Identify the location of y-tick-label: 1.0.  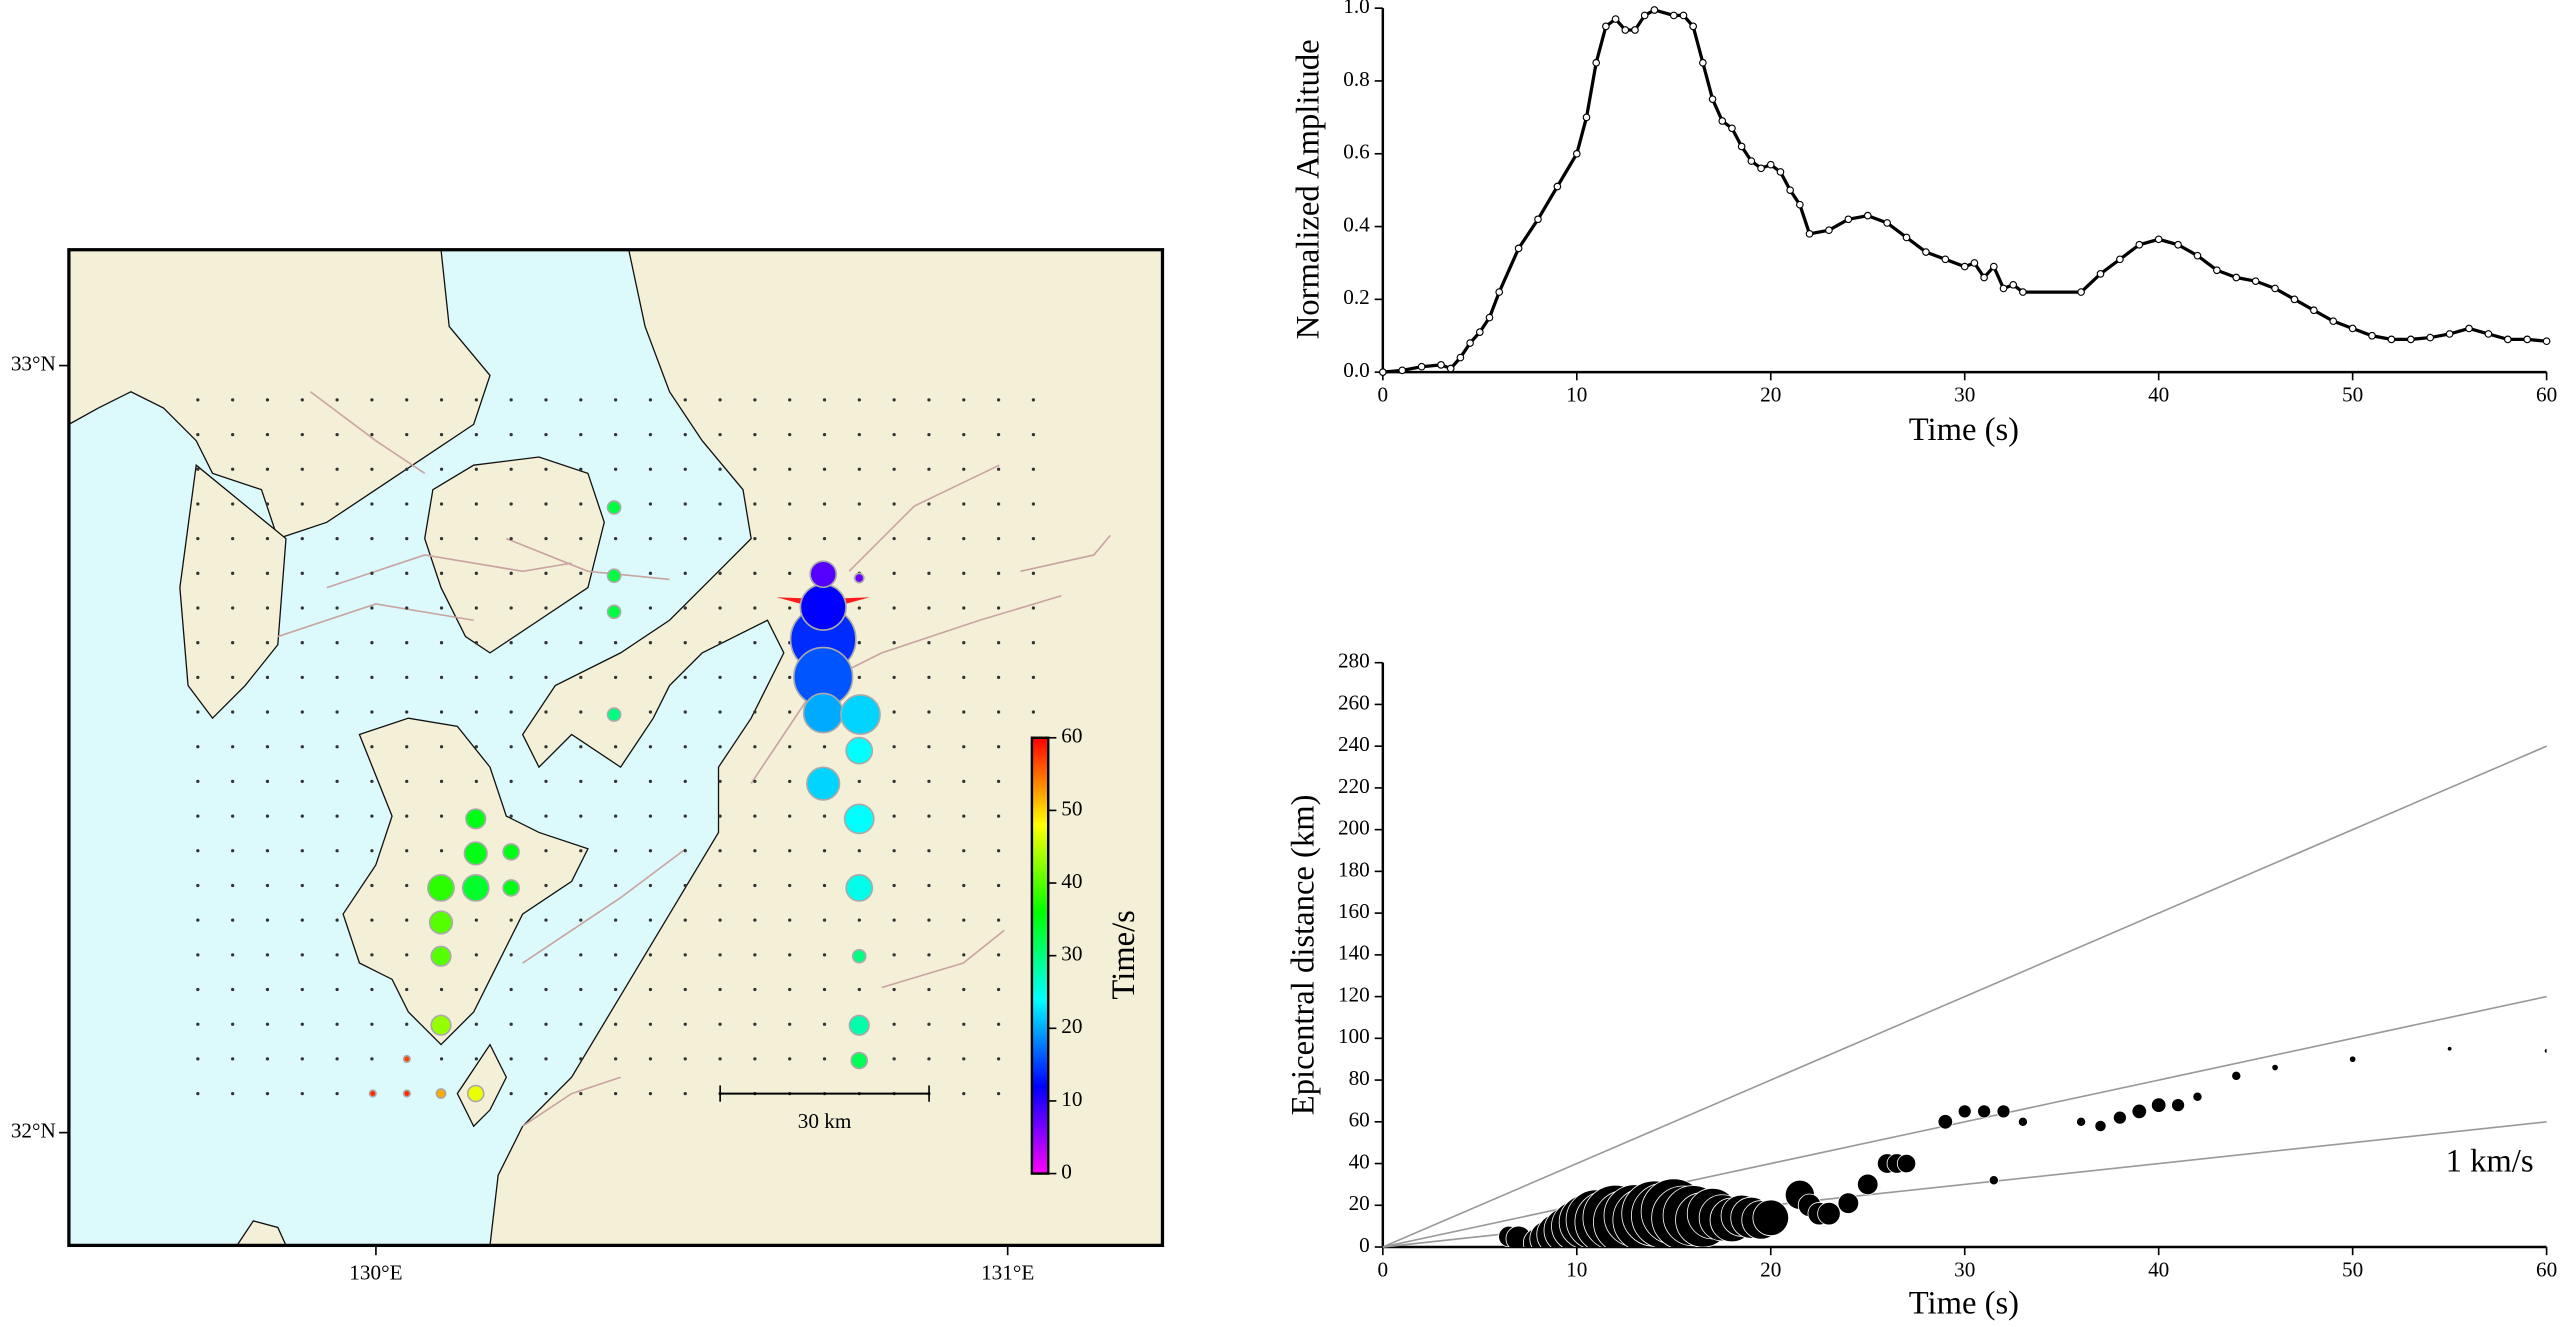
(1356, 9).